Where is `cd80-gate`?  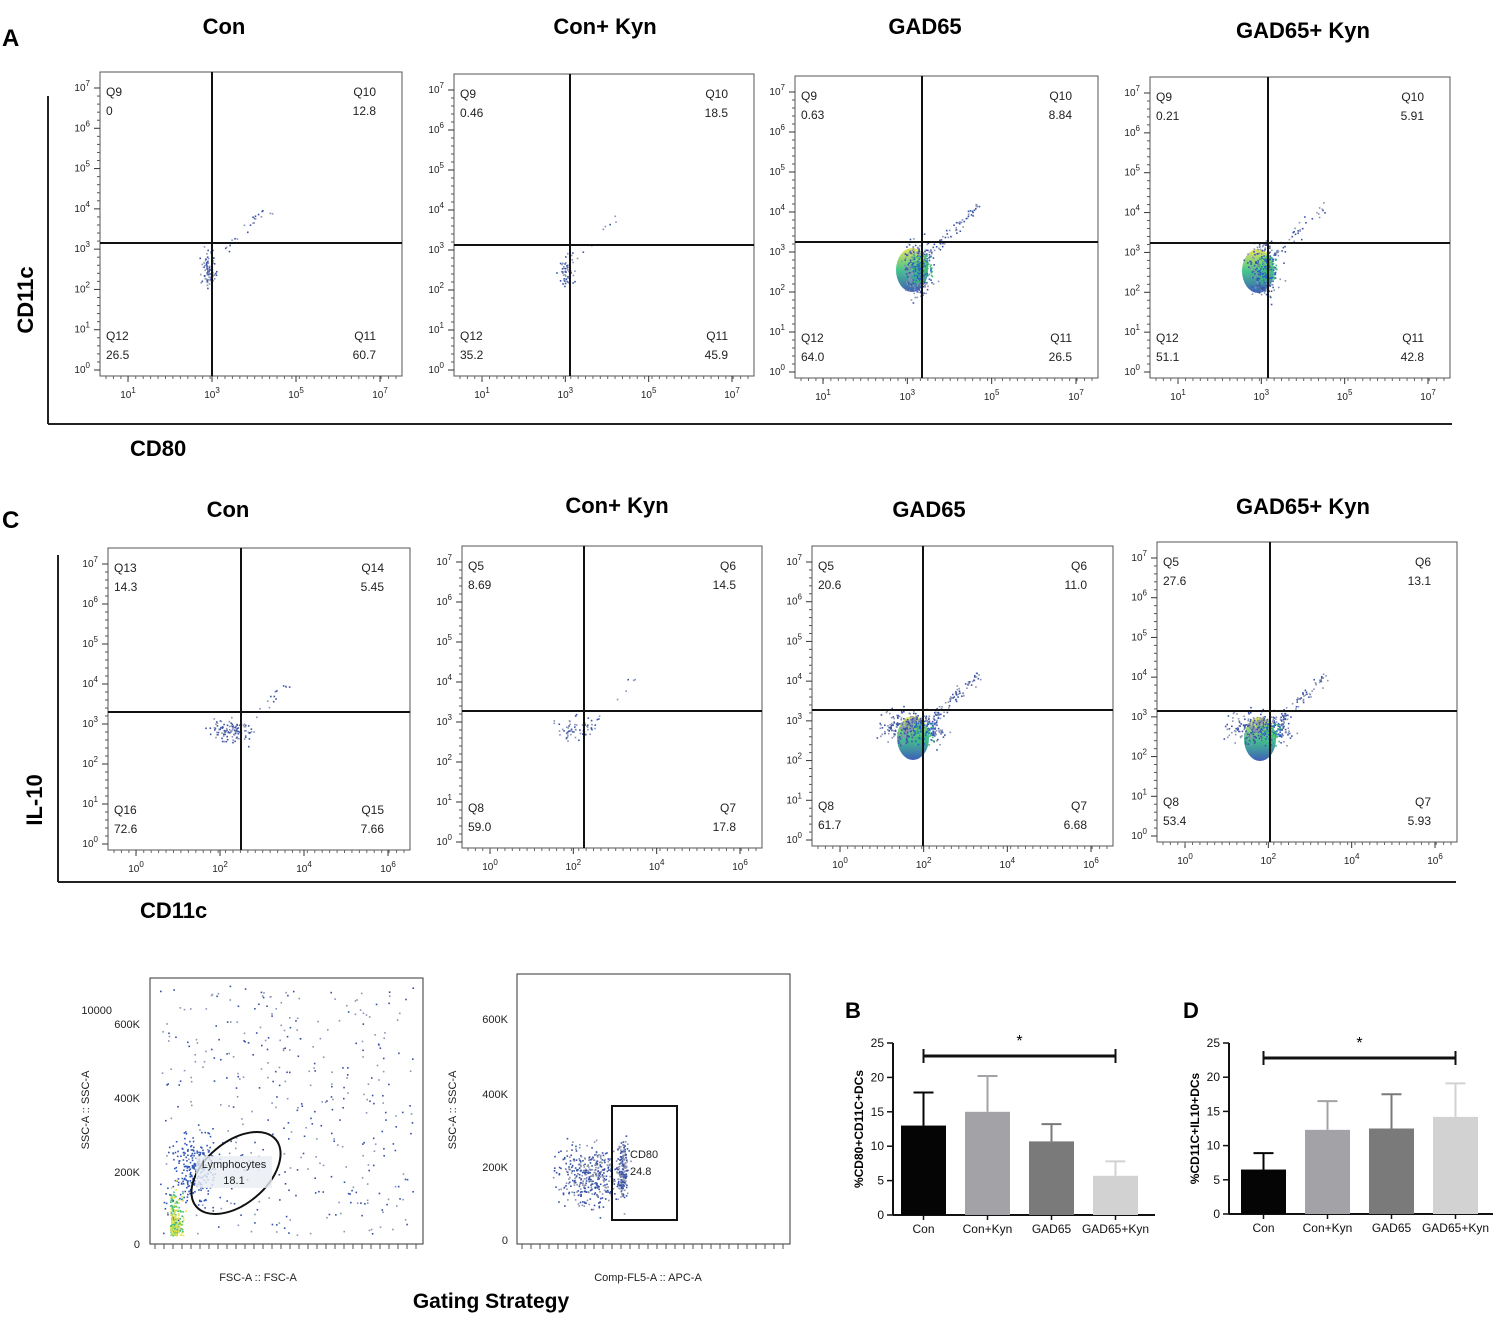
cd80-gate is located at coordinates (644, 1163).